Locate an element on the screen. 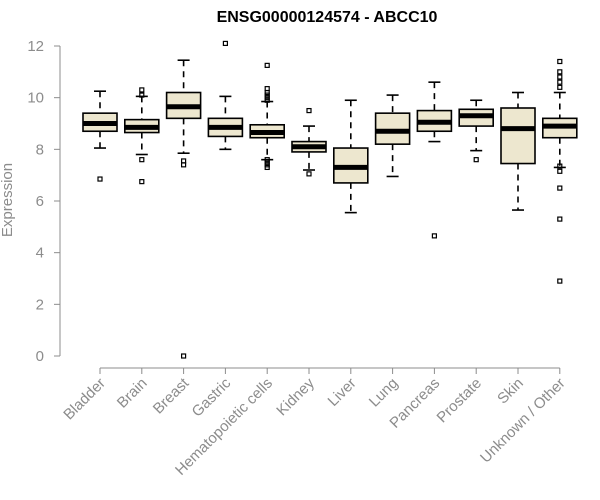 The height and width of the screenshot is (500, 600). x-tick-label: Skin is located at coordinates (510, 391).